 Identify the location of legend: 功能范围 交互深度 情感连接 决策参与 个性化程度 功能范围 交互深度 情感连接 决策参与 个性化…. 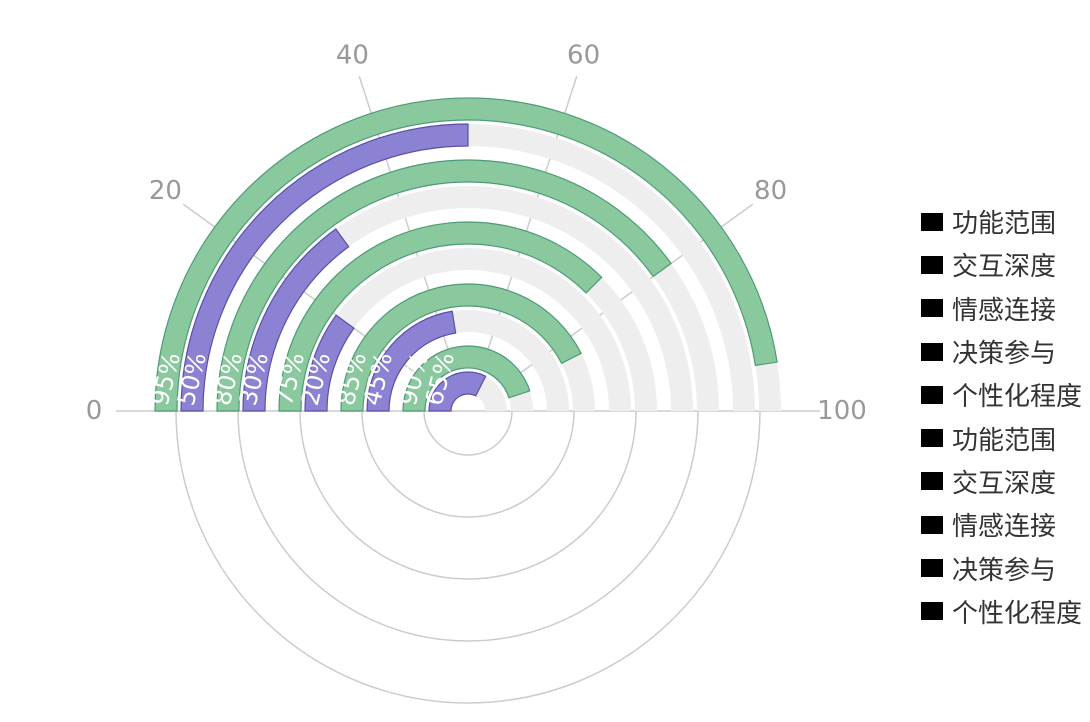
(1001, 416).